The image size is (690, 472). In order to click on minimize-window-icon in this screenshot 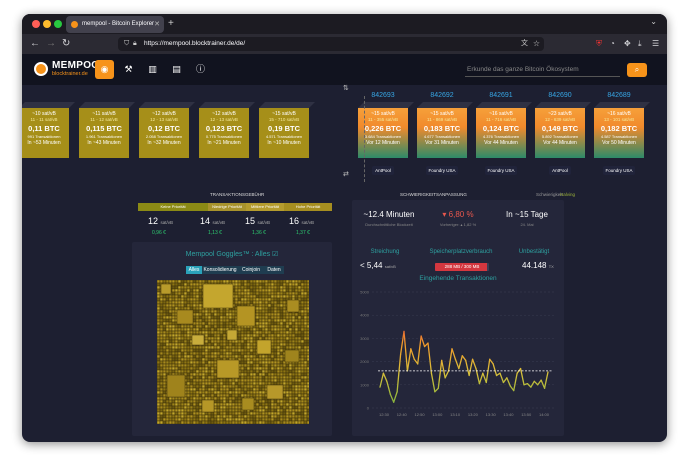, I will do `click(47, 24)`.